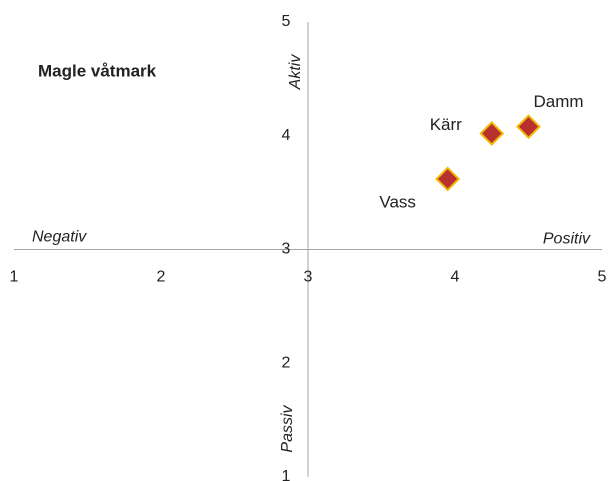 The image size is (609, 481). I want to click on annotation: Positiv, so click(567, 239).